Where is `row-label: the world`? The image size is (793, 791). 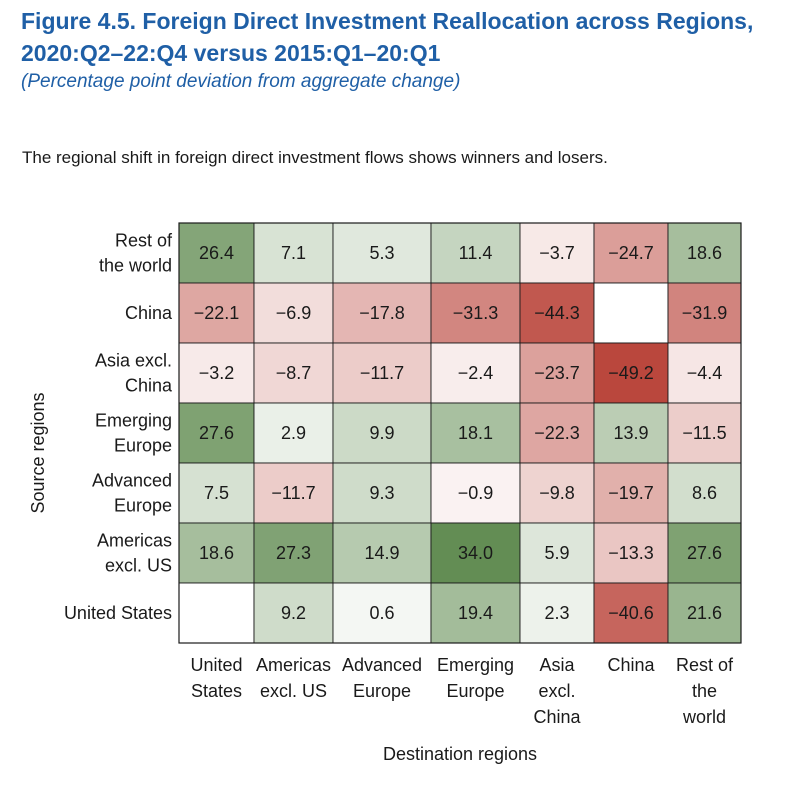
row-label: the world is located at coordinates (135, 266).